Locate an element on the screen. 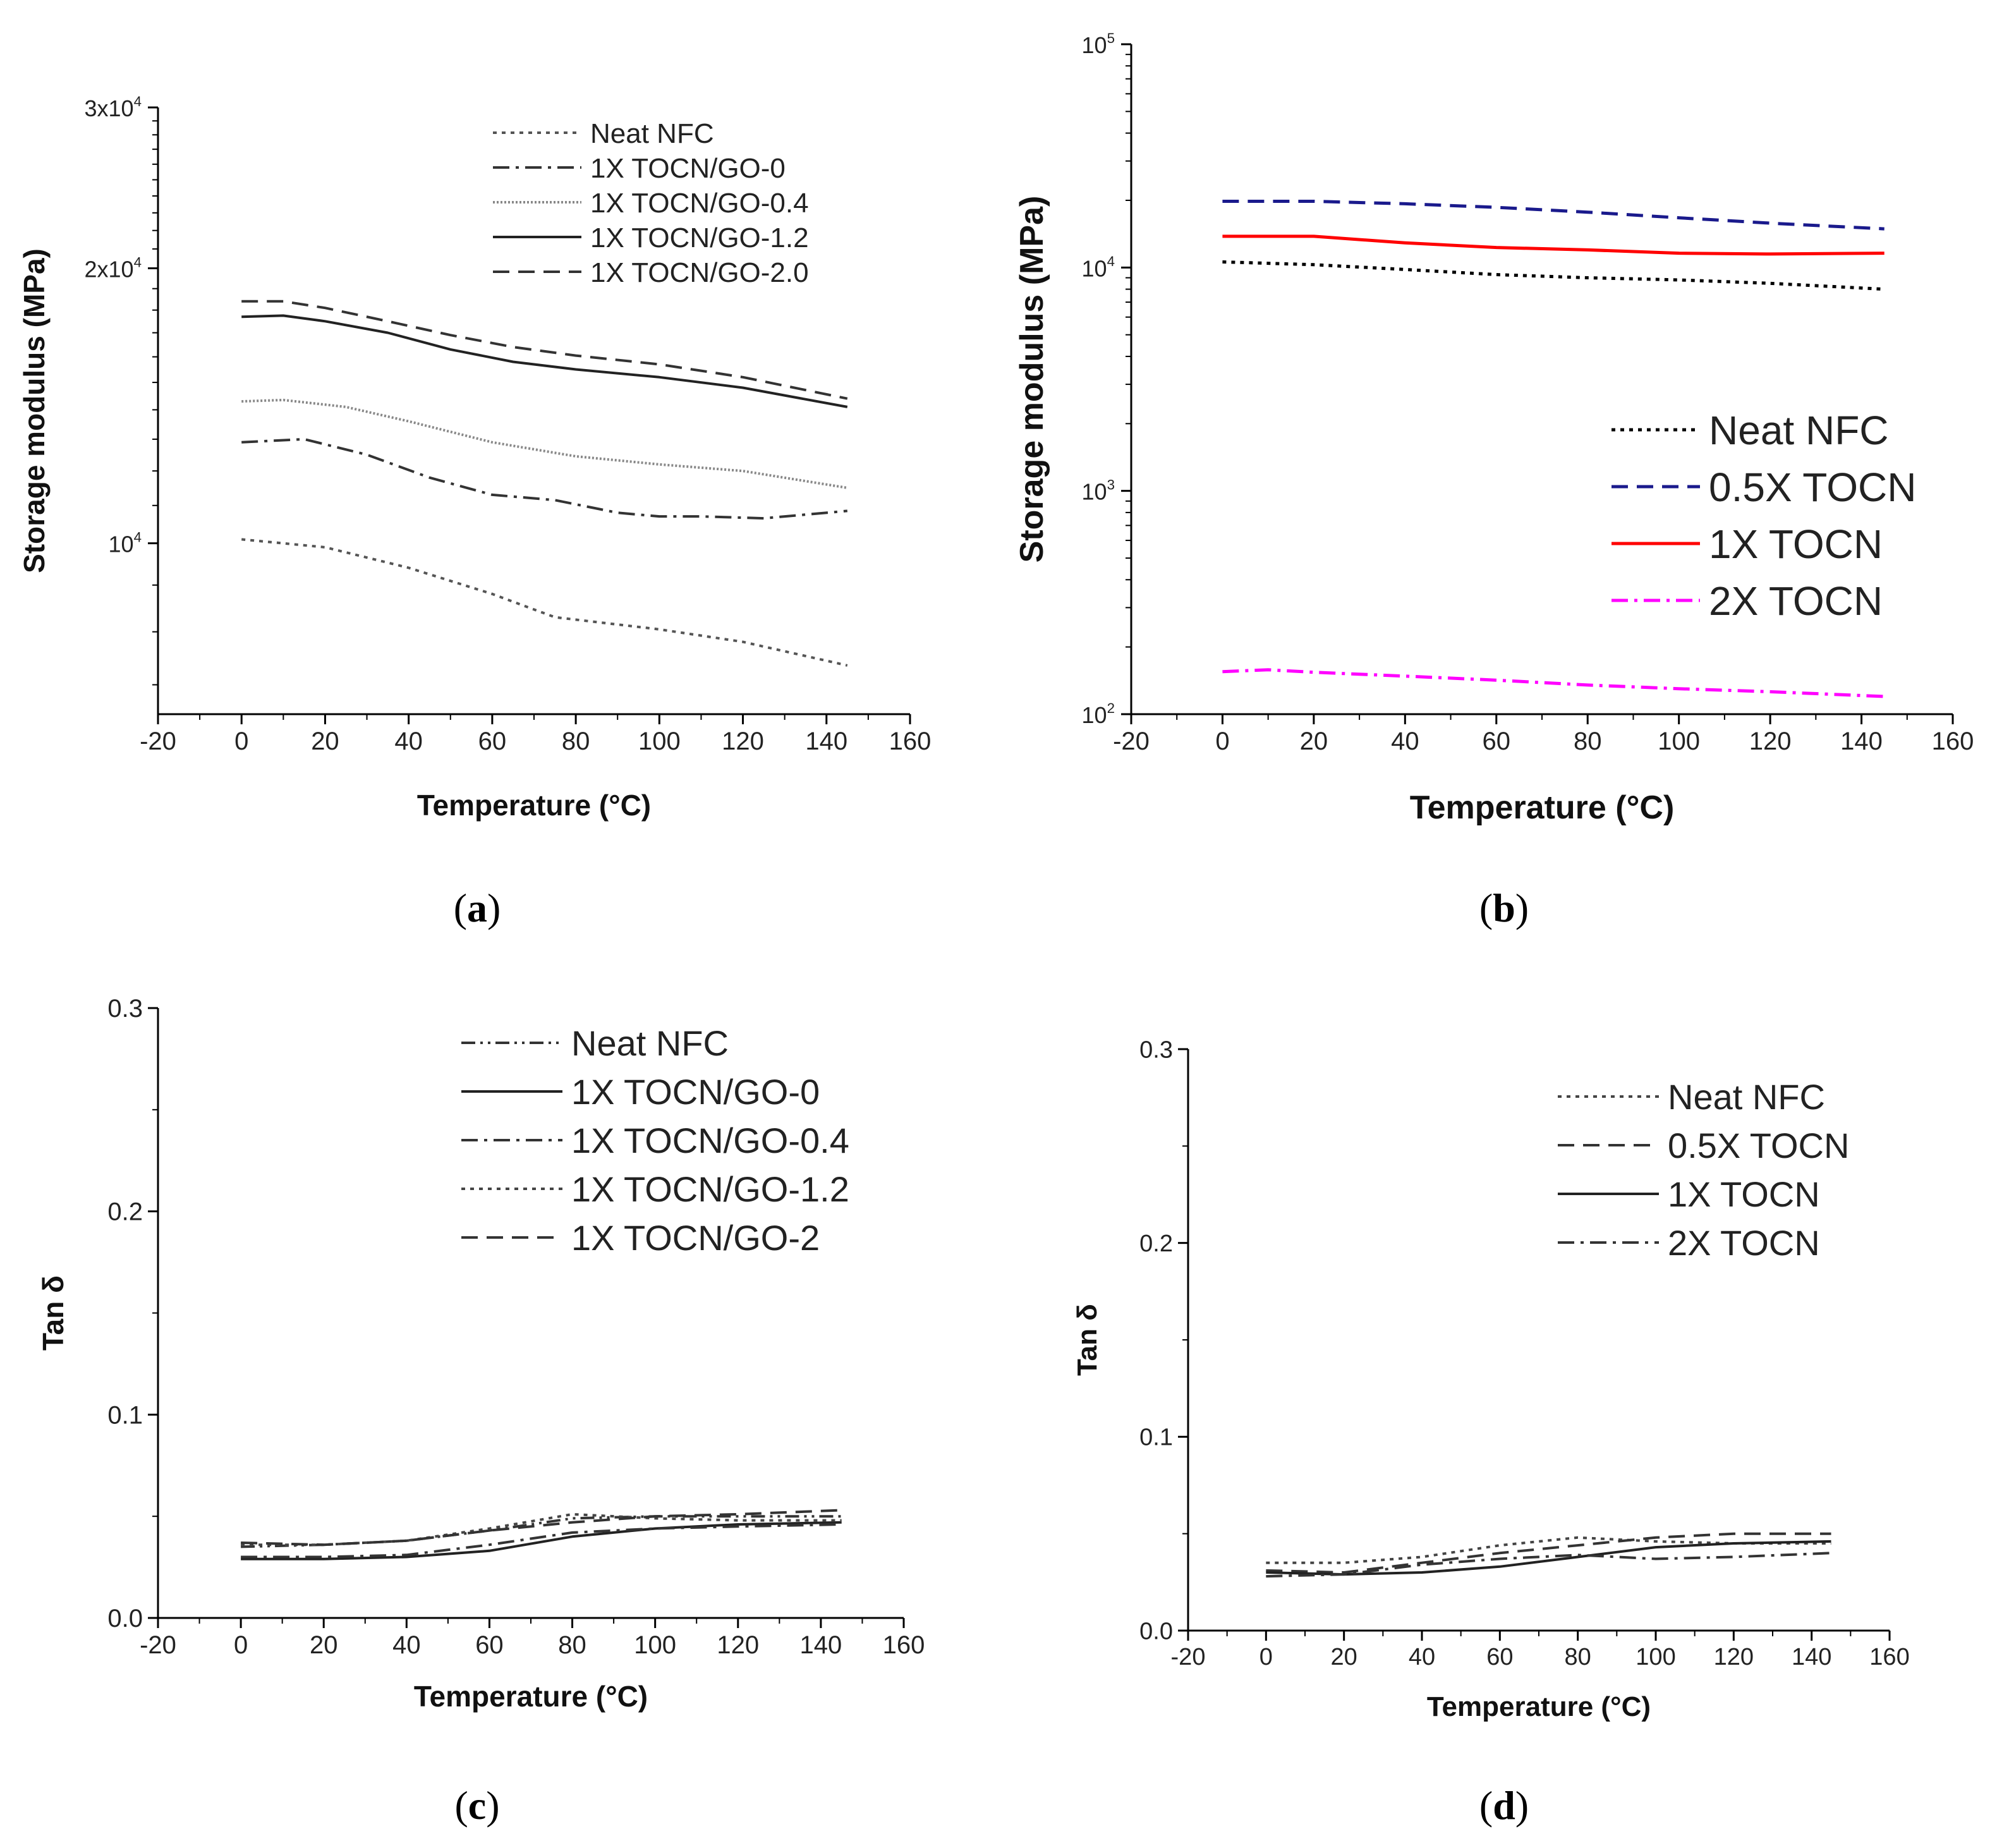  caption-a: (a) is located at coordinates (477, 907).